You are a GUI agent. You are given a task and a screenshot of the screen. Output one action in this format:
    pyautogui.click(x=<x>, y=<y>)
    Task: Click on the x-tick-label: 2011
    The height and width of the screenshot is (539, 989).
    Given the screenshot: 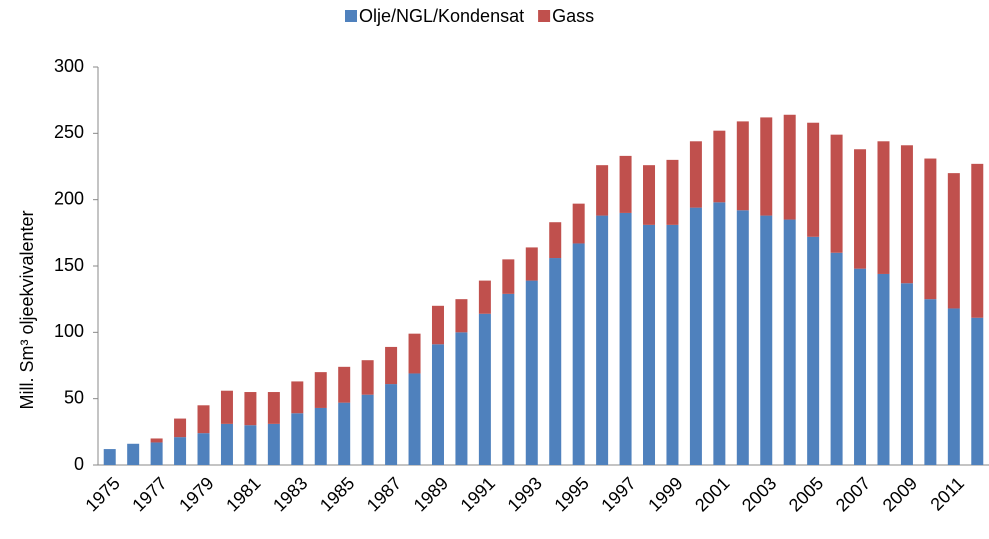 What is the action you would take?
    pyautogui.click(x=947, y=494)
    